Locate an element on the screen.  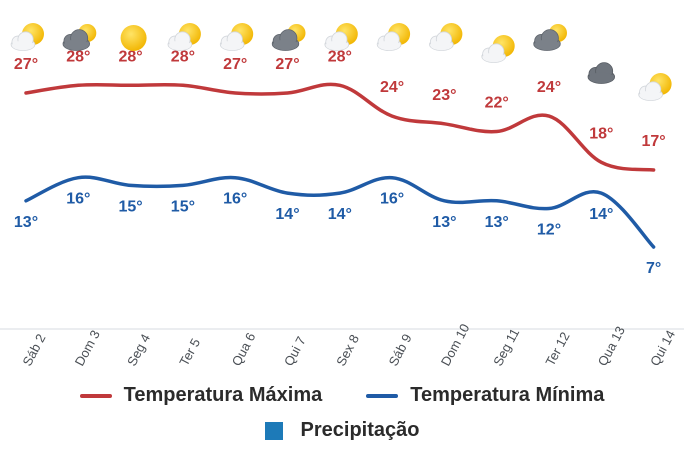
sun-icon is located at coordinates (133, 38).